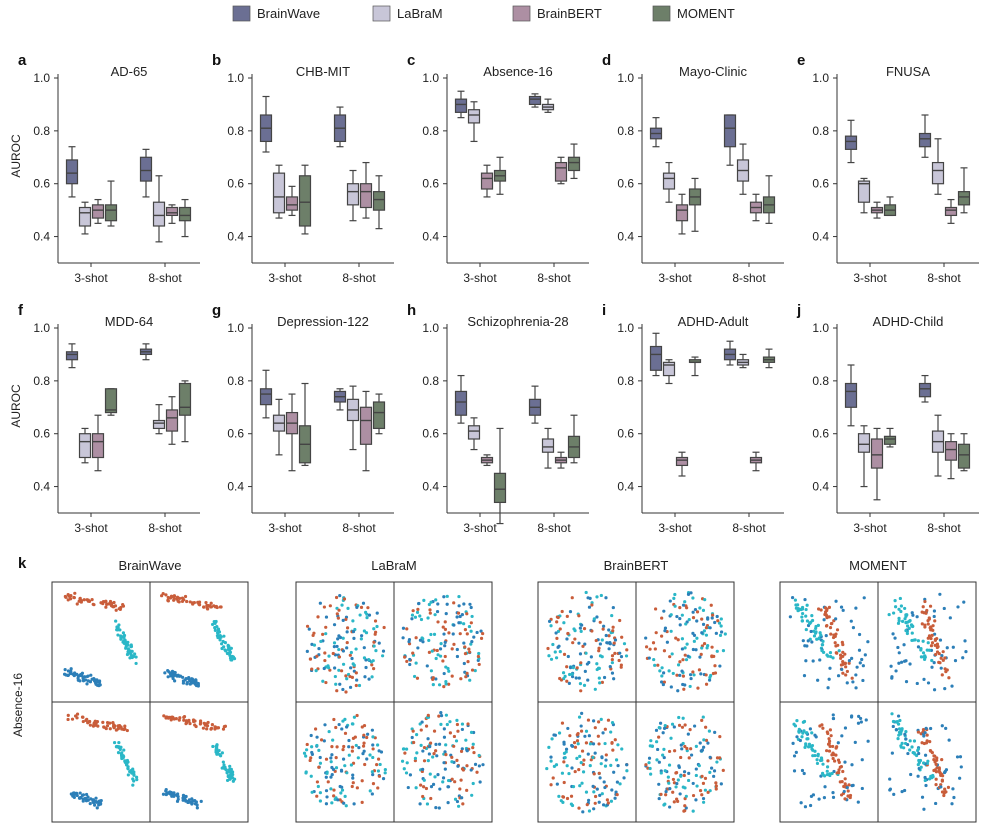 Image resolution: width=996 pixels, height=837 pixels. Describe the element at coordinates (798, 310) in the screenshot. I see `panel-letter: j` at that location.